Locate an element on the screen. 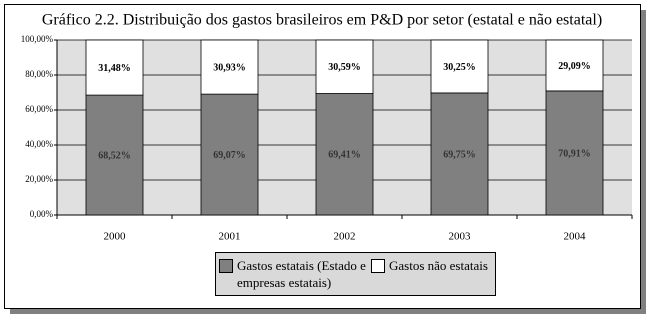 The image size is (654, 325). x-tick-label: 2004 is located at coordinates (575, 237).